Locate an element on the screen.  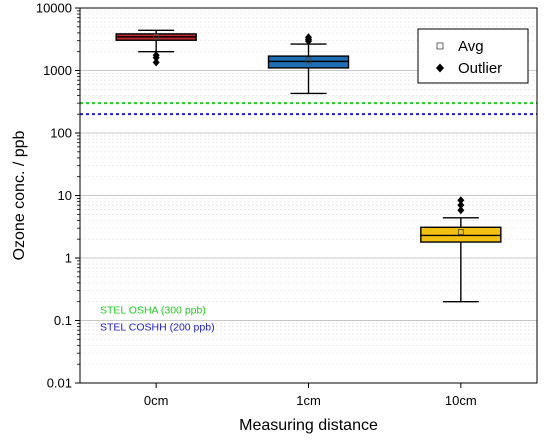
box-1cm is located at coordinates (308, 64).